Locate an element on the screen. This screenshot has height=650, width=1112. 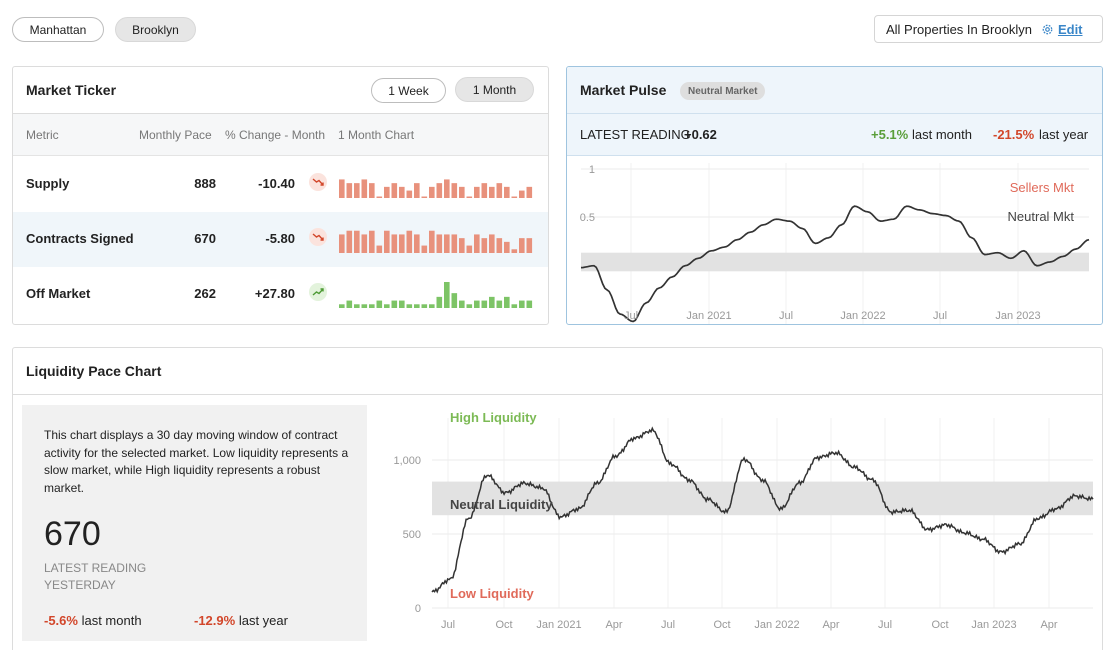
pulse-header: Market Pulse Neutral Market is located at coordinates (834, 90).